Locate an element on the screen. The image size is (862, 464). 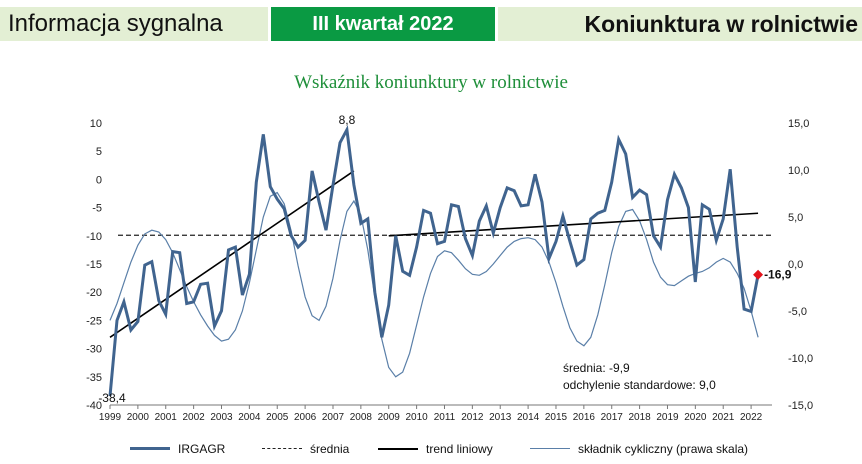
y-left-tick-label: -40 is located at coordinates (94, 406).